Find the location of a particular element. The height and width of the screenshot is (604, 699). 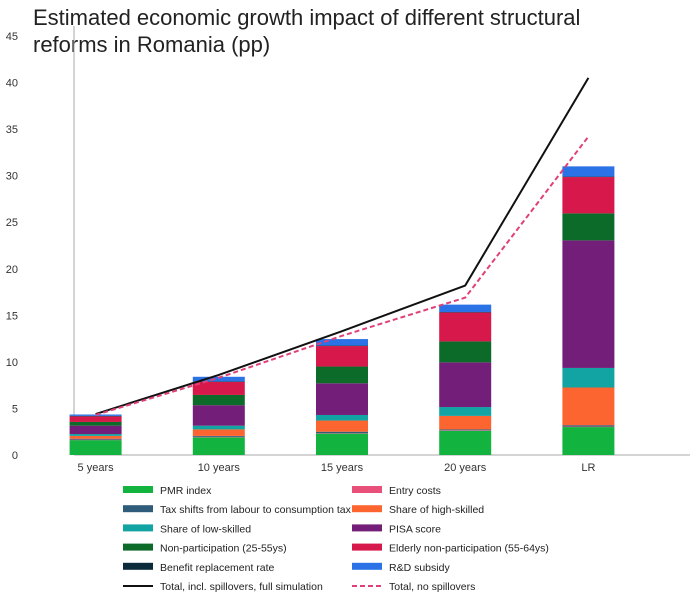

legend-label: Total, no spillovers is located at coordinates (432, 587).